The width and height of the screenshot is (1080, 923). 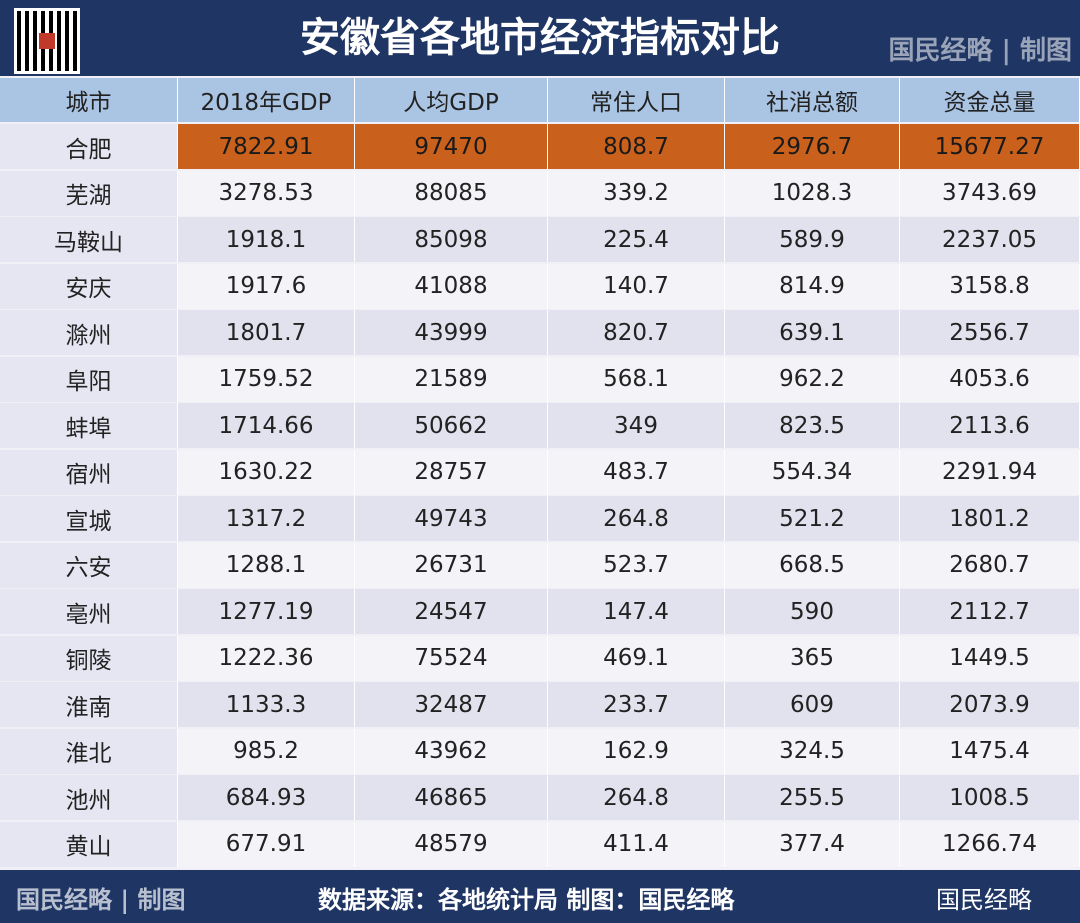 I want to click on cell: 1317.2, so click(x=266, y=518).